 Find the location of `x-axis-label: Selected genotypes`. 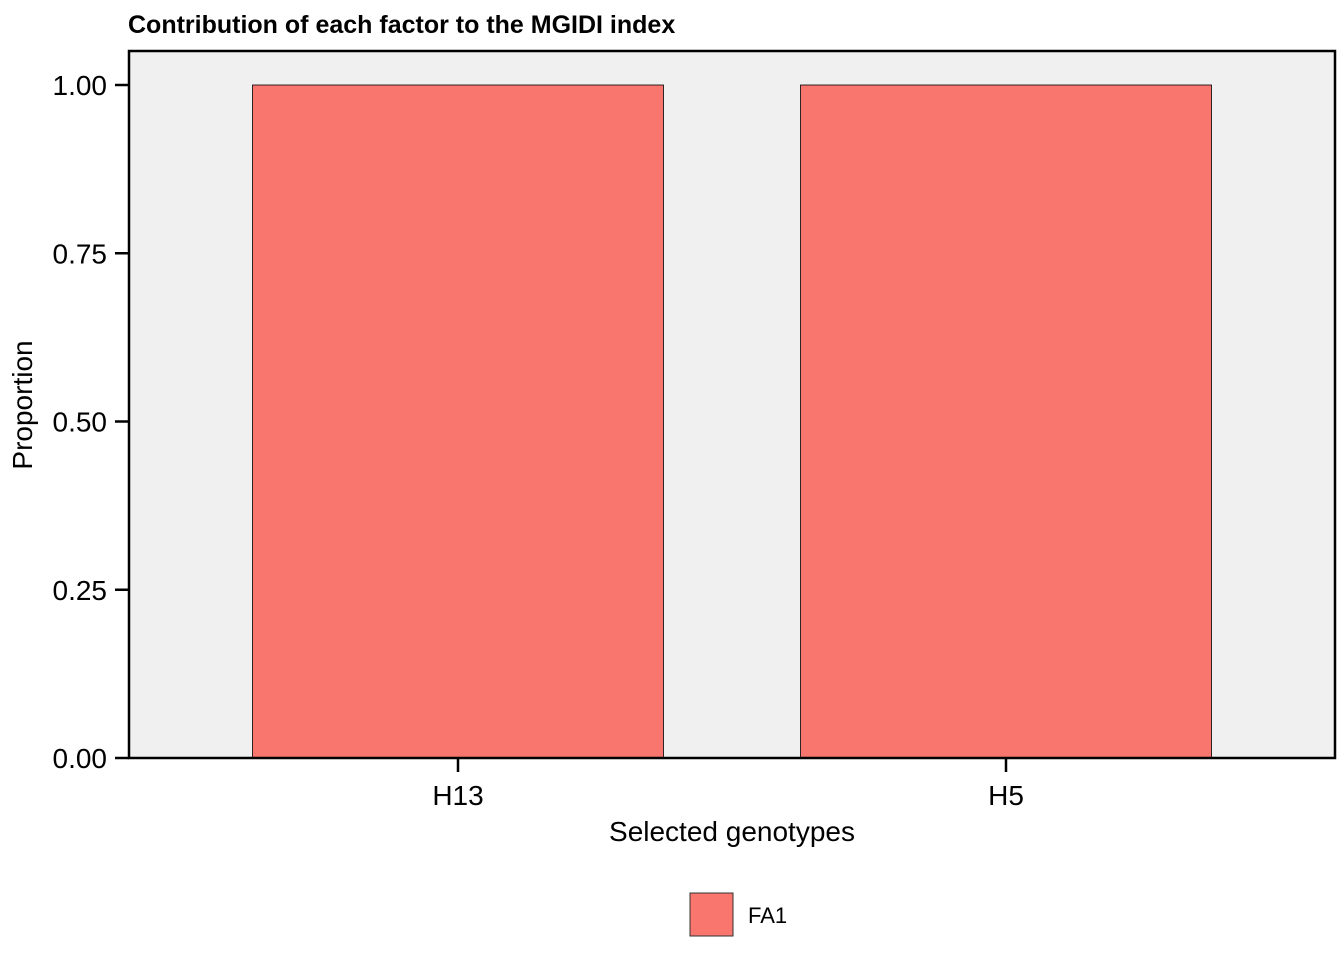

x-axis-label: Selected genotypes is located at coordinates (732, 831).